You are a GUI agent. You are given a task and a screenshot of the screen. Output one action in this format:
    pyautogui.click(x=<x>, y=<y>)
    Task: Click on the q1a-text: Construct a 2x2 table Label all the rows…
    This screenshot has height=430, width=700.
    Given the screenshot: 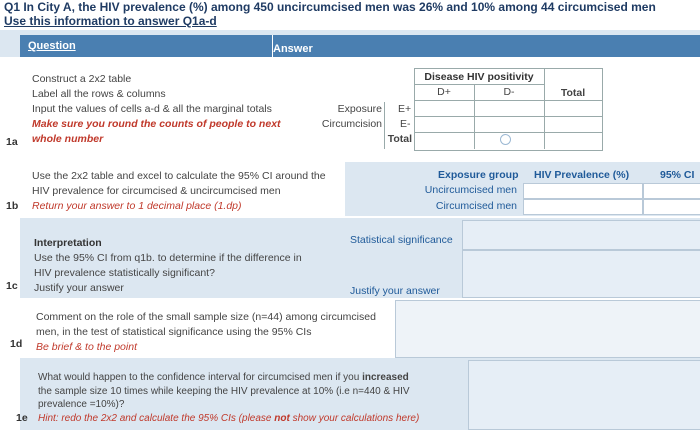 What is the action you would take?
    pyautogui.click(x=156, y=109)
    